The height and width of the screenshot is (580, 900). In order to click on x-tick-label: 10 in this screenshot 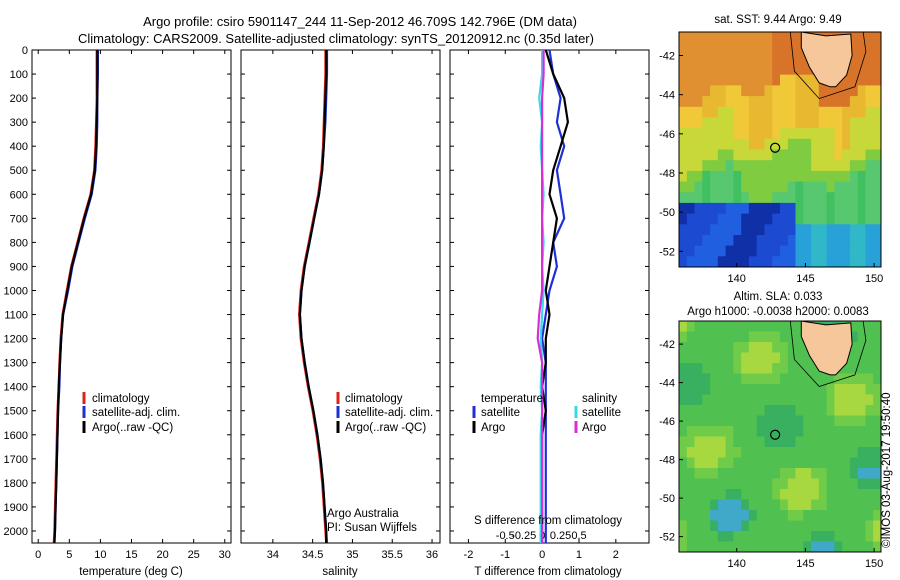, I will do `click(100, 555)`.